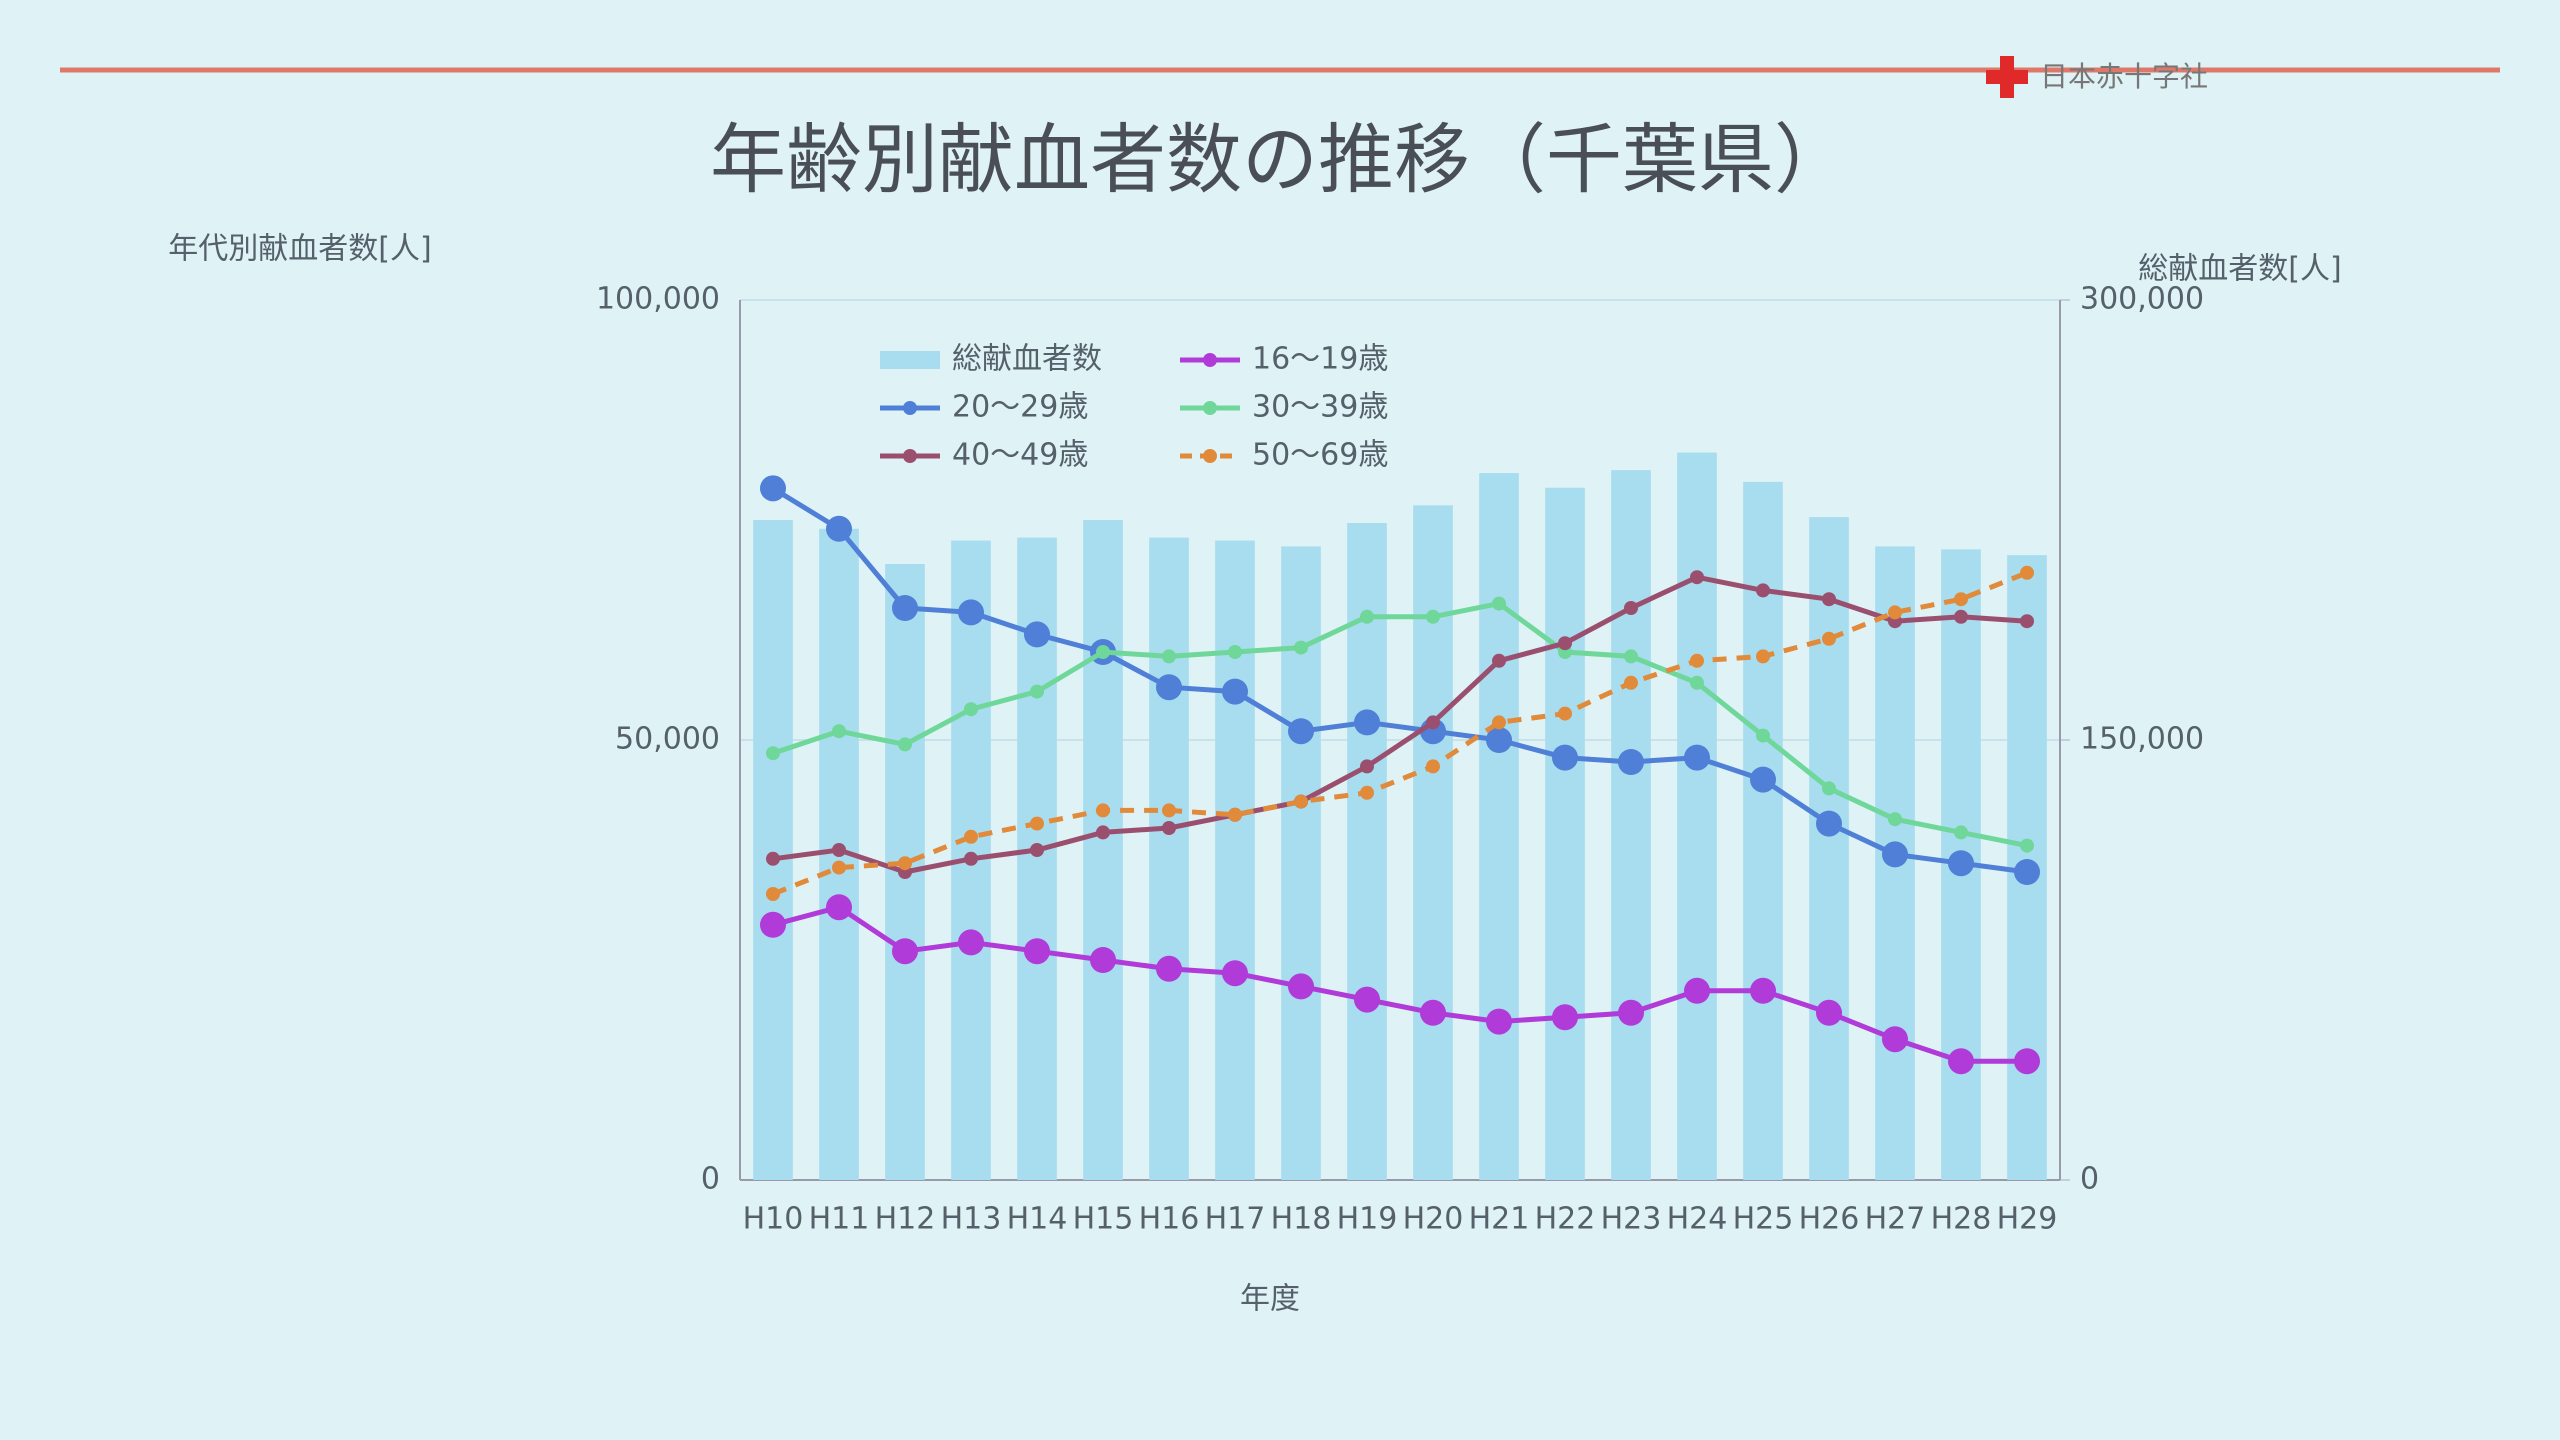  I want to click on x-tick-label: H26, so click(1829, 1219).